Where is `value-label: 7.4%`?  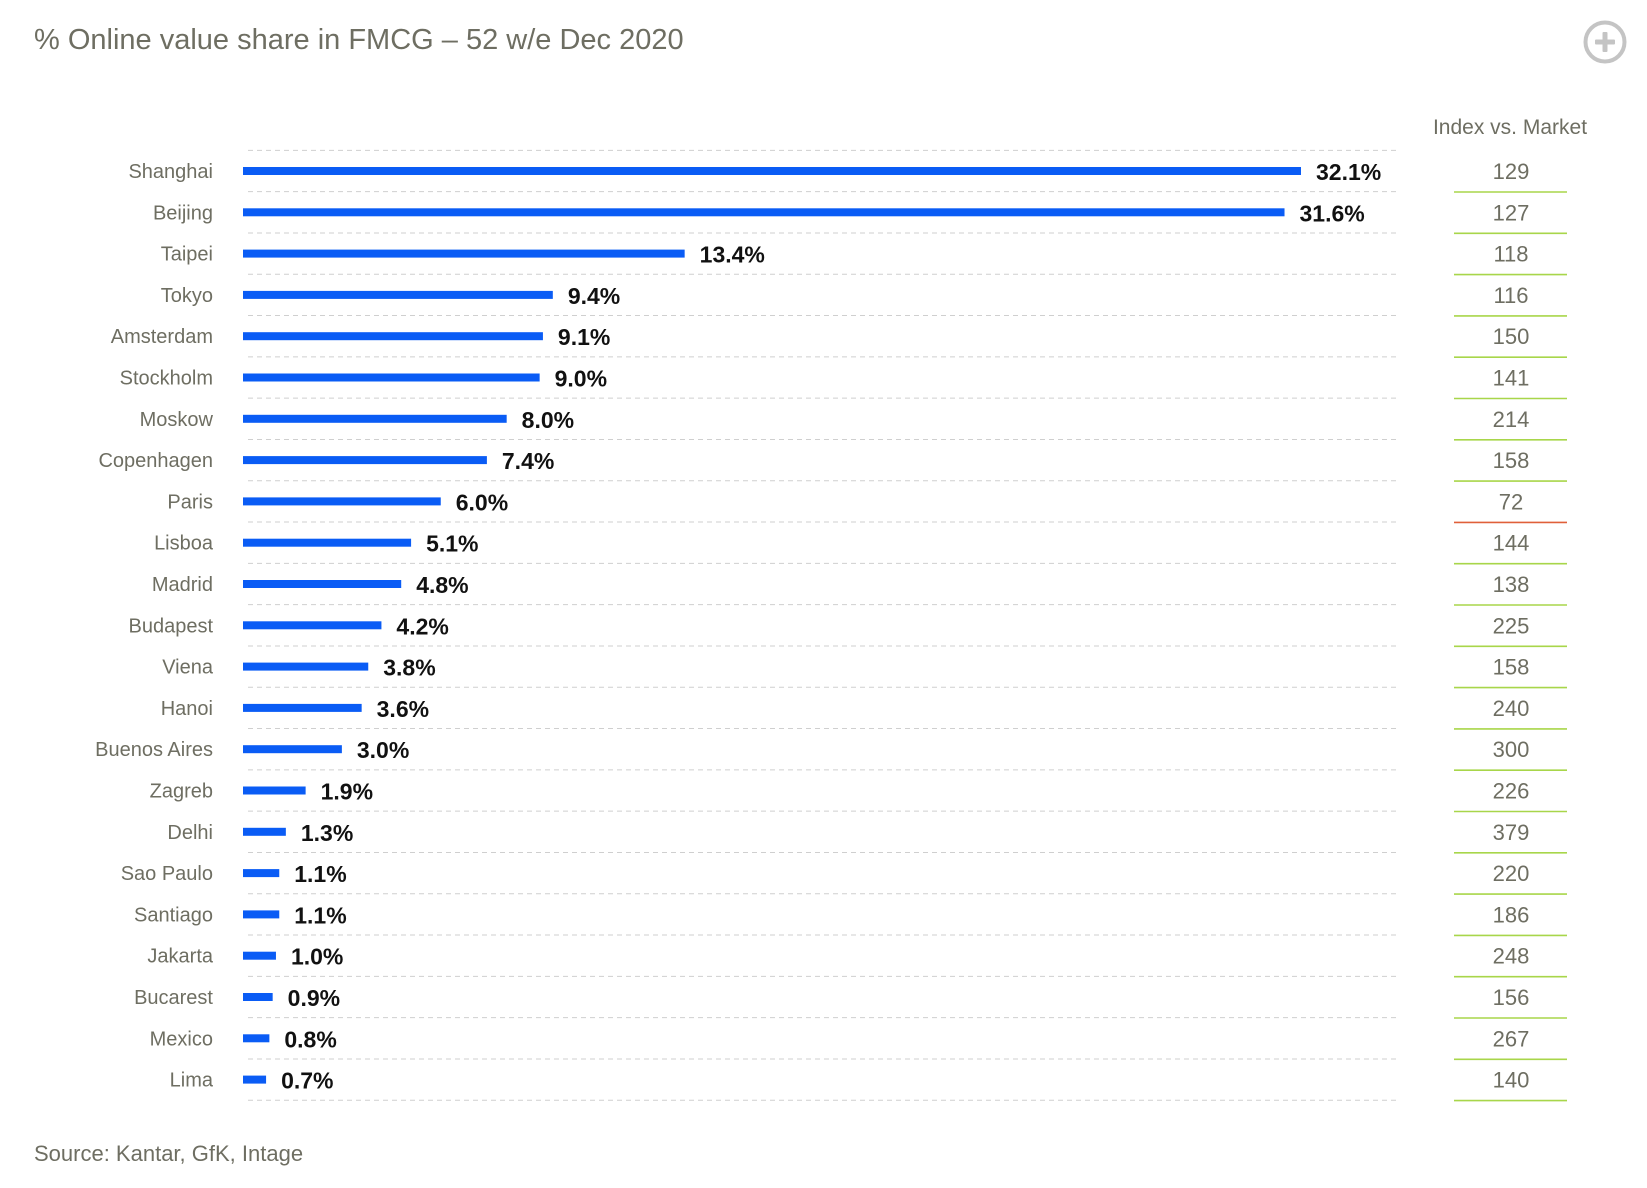
value-label: 7.4% is located at coordinates (528, 461).